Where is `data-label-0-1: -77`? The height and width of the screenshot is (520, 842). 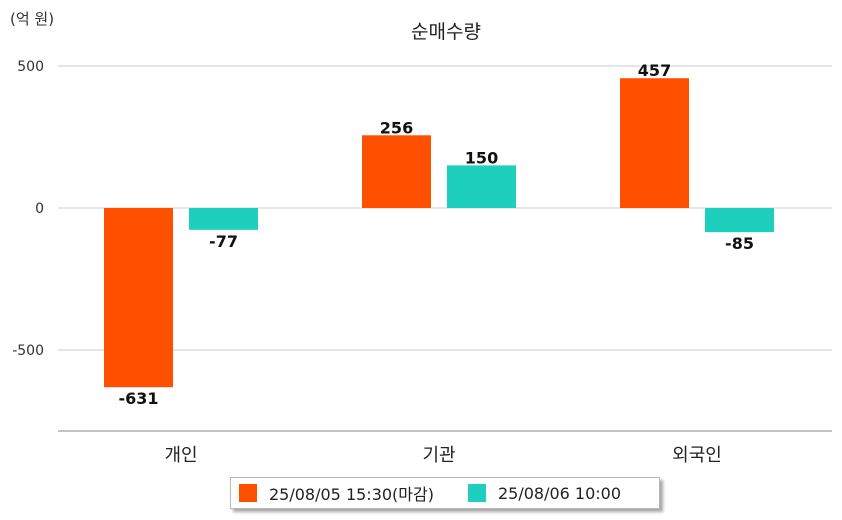 data-label-0-1: -77 is located at coordinates (223, 241).